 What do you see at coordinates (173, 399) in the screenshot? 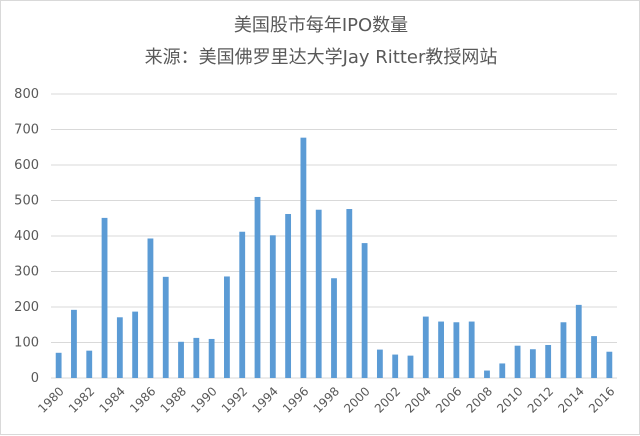
I see `x-tick-label: 1988` at bounding box center [173, 399].